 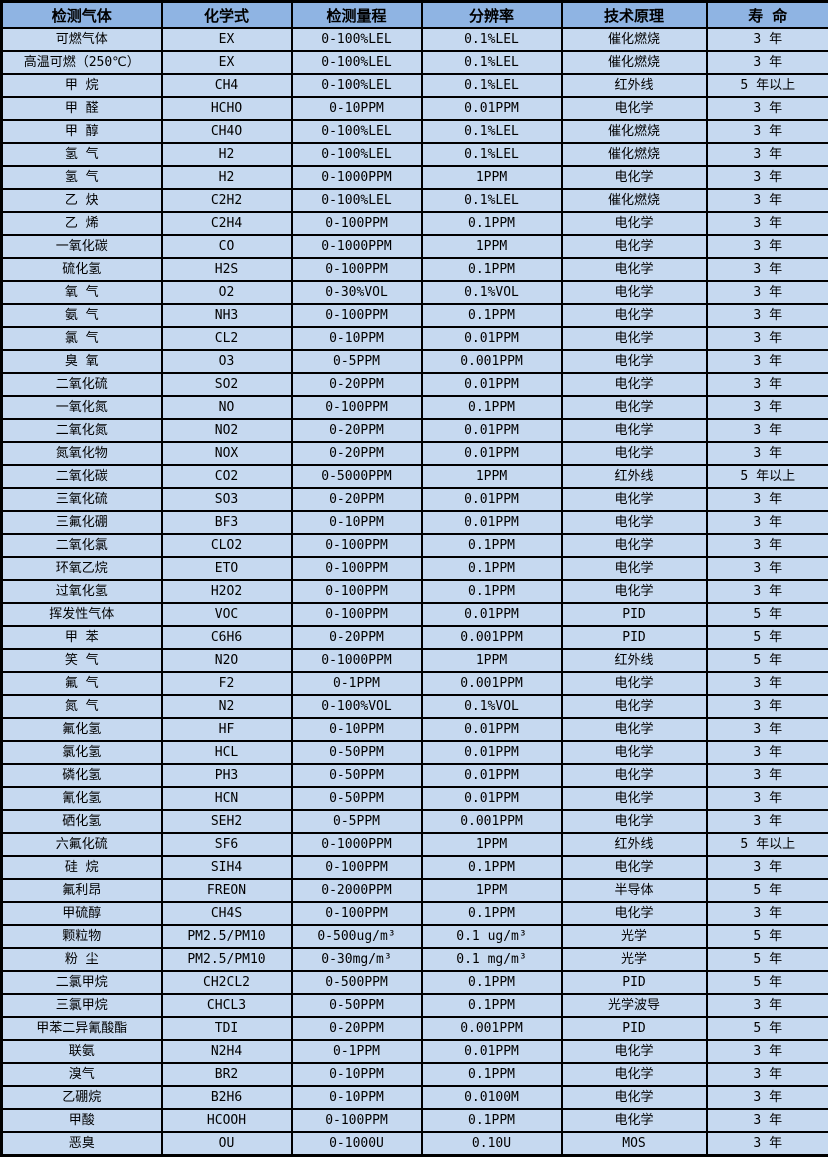 I want to click on cell-technology-principle: 半导体, so click(x=634, y=890).